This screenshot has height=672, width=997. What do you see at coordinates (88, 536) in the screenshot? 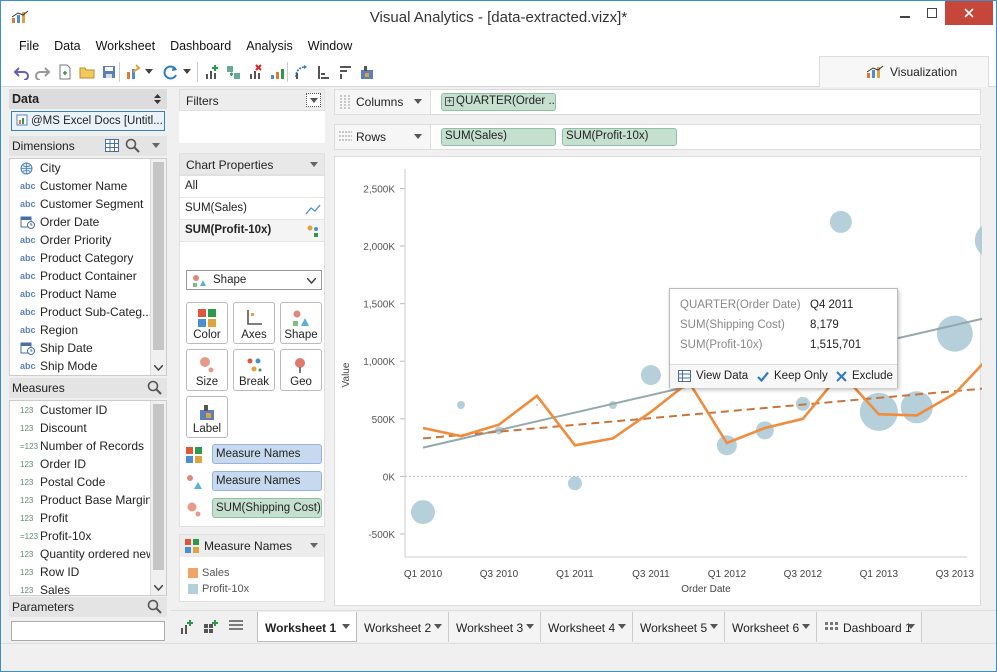
I see `field-item: =123 Profit-10x` at bounding box center [88, 536].